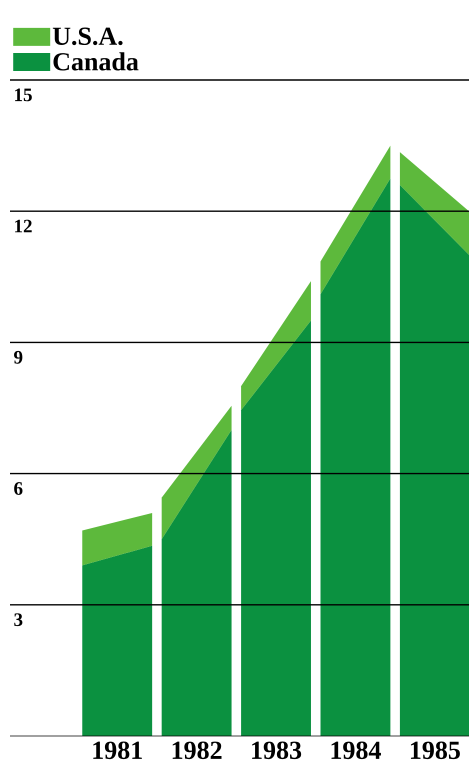 This screenshot has height=776, width=469. Describe the element at coordinates (18, 357) in the screenshot. I see `y-tick-label: 9` at that location.